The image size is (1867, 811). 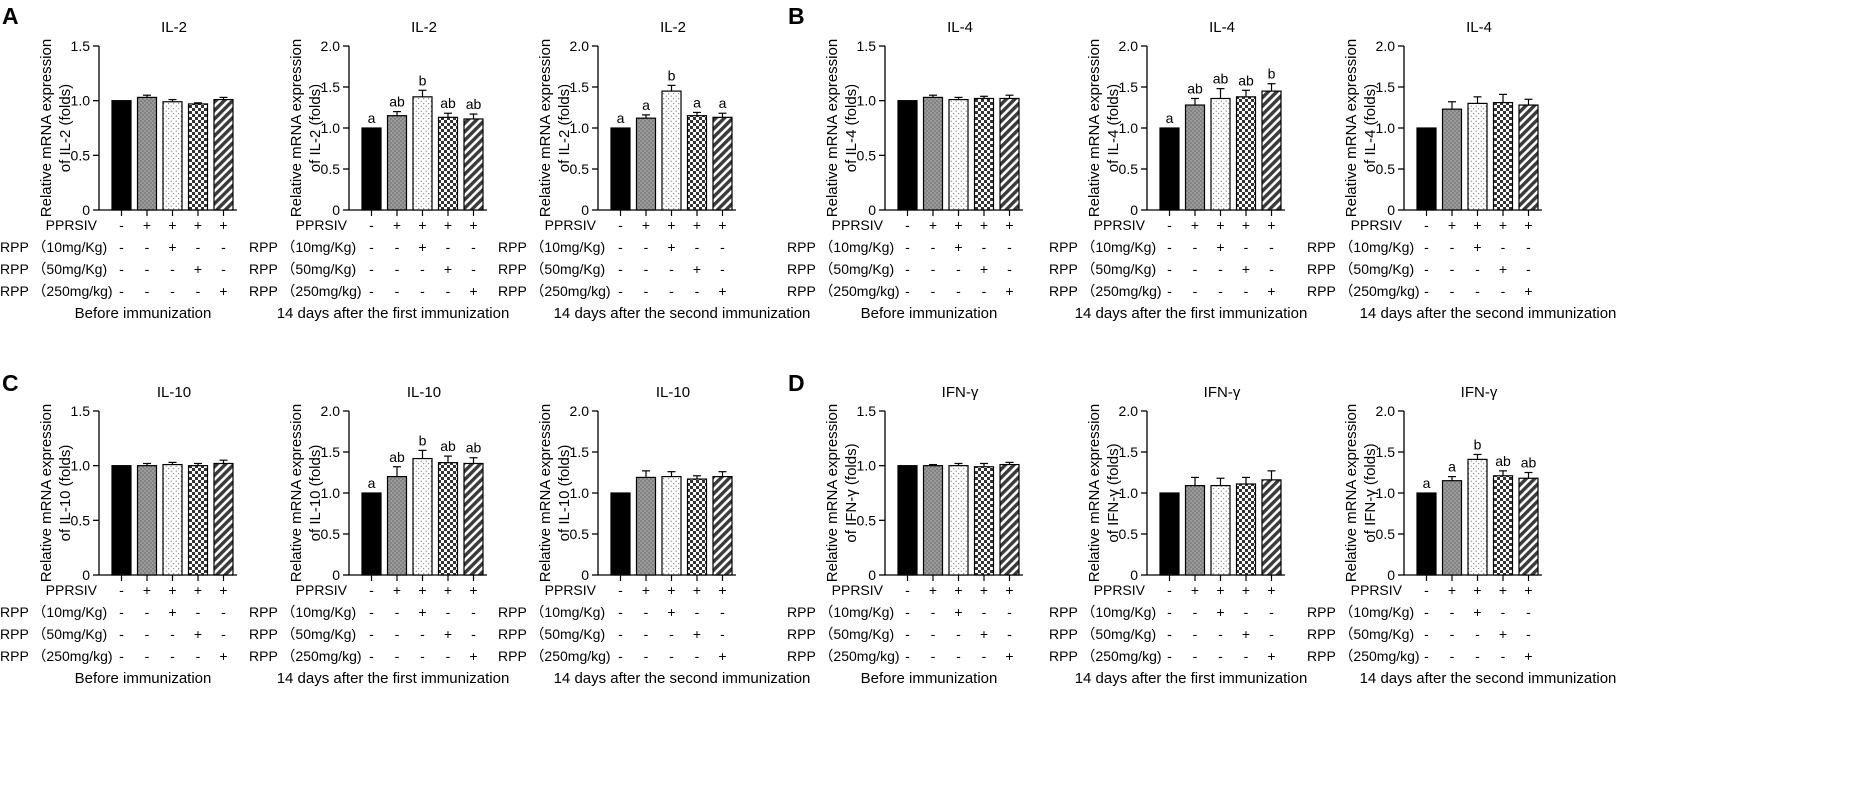 What do you see at coordinates (564, 493) in the screenshot?
I see `y-axis-label-line: of IL-10 (folds)` at bounding box center [564, 493].